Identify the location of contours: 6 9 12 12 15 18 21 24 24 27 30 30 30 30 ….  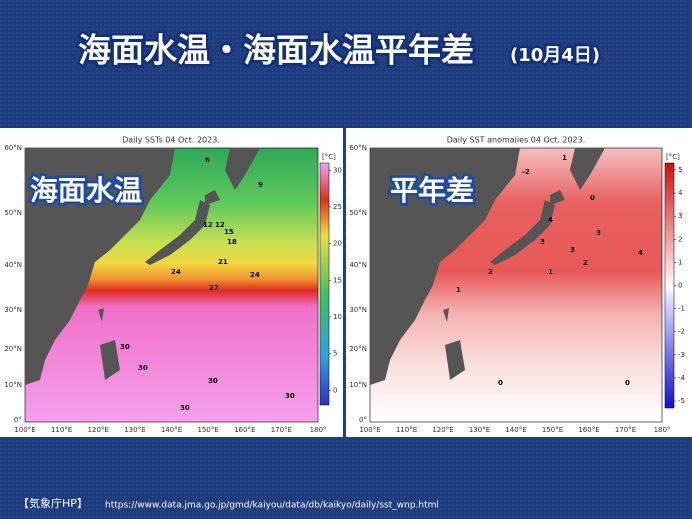
(207, 284).